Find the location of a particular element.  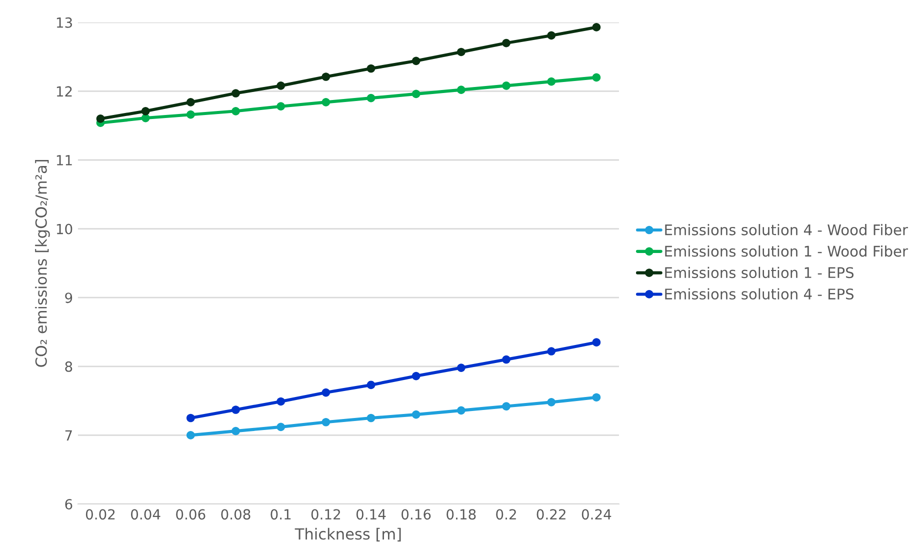

x-tick-label: 0.02 is located at coordinates (100, 514).